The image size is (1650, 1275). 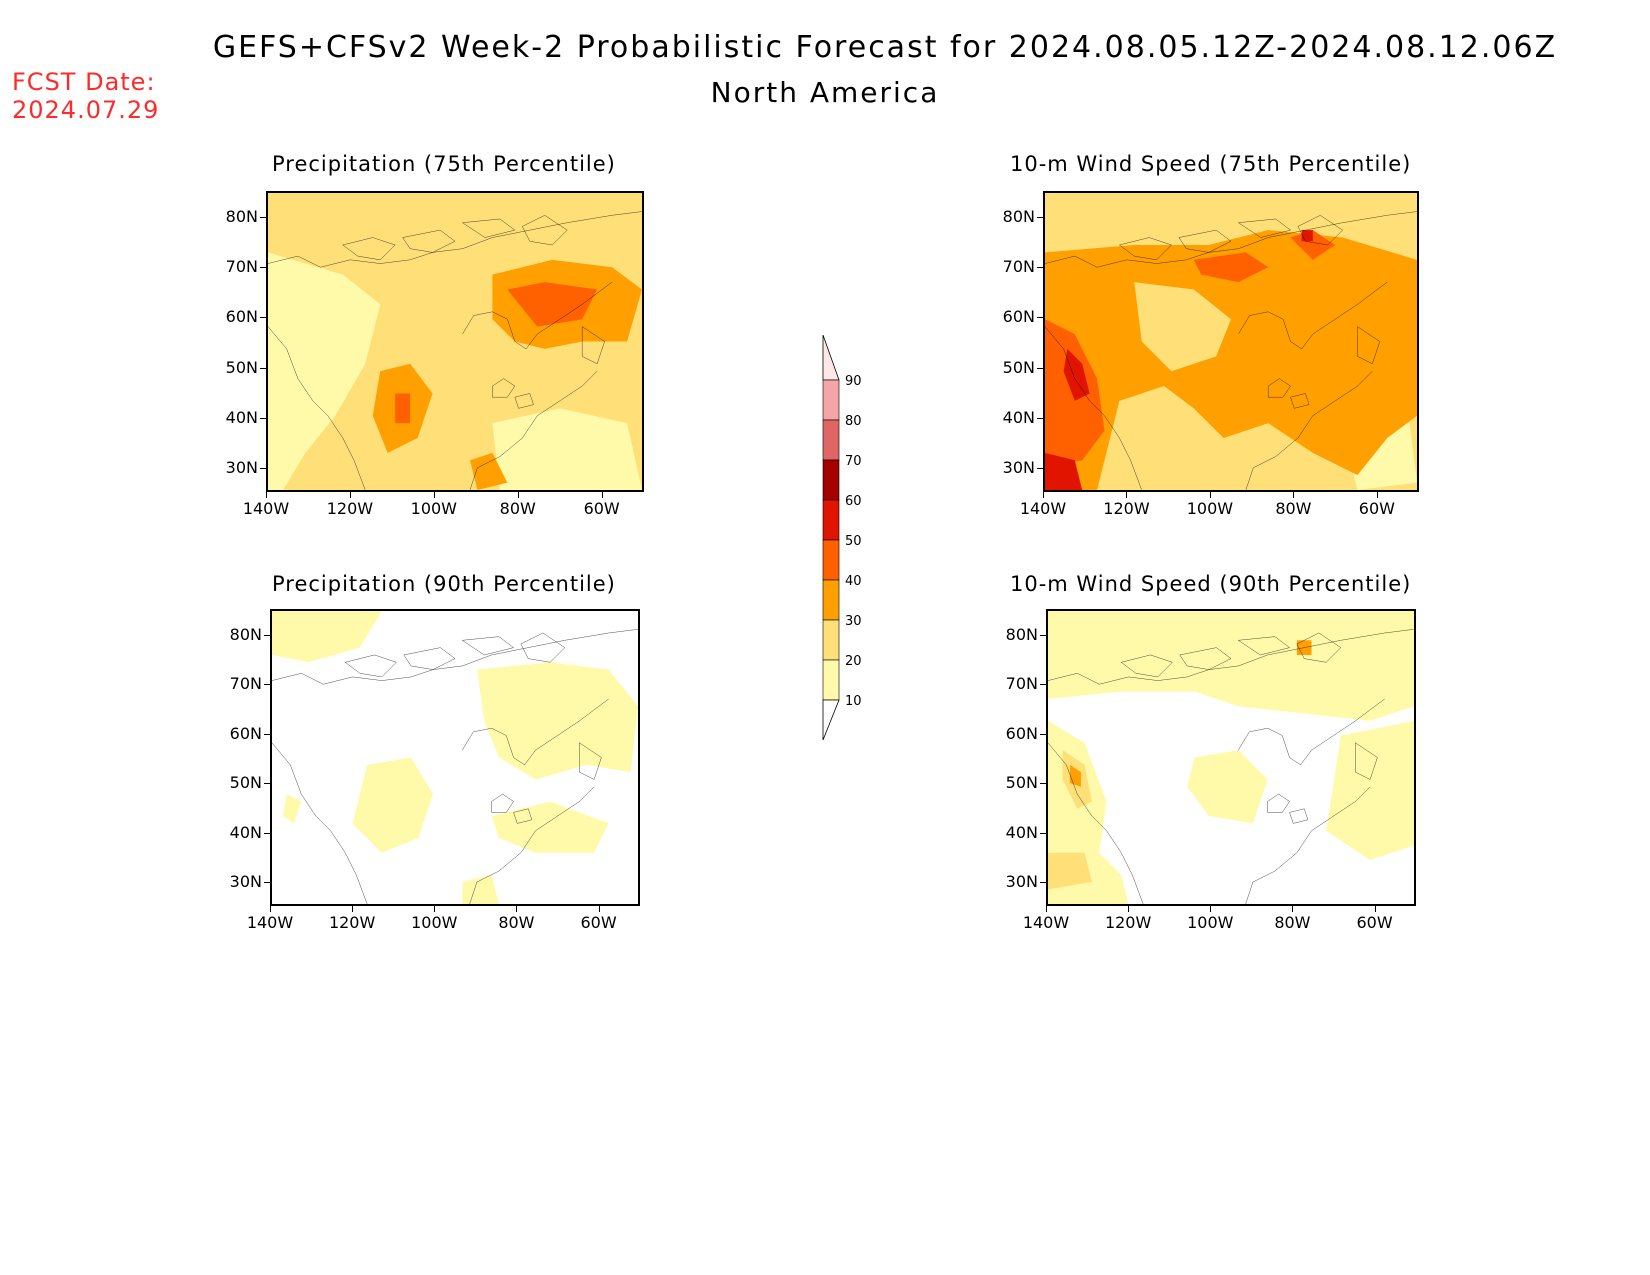 What do you see at coordinates (853, 501) in the screenshot?
I see `colorbar-label: 60` at bounding box center [853, 501].